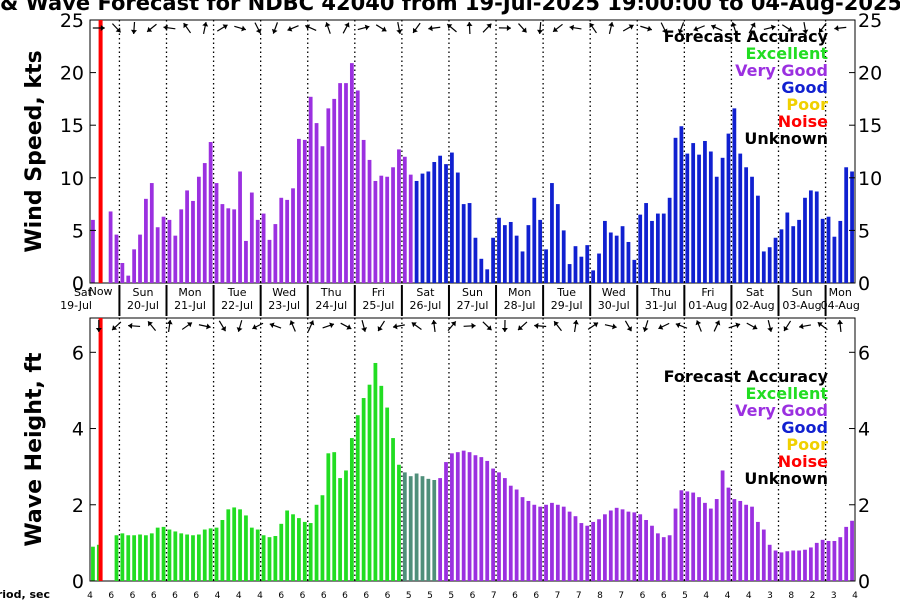 This screenshot has height=600, width=900. What do you see at coordinates (72, 74) in the screenshot?
I see `y-tick-label: 20` at bounding box center [72, 74].